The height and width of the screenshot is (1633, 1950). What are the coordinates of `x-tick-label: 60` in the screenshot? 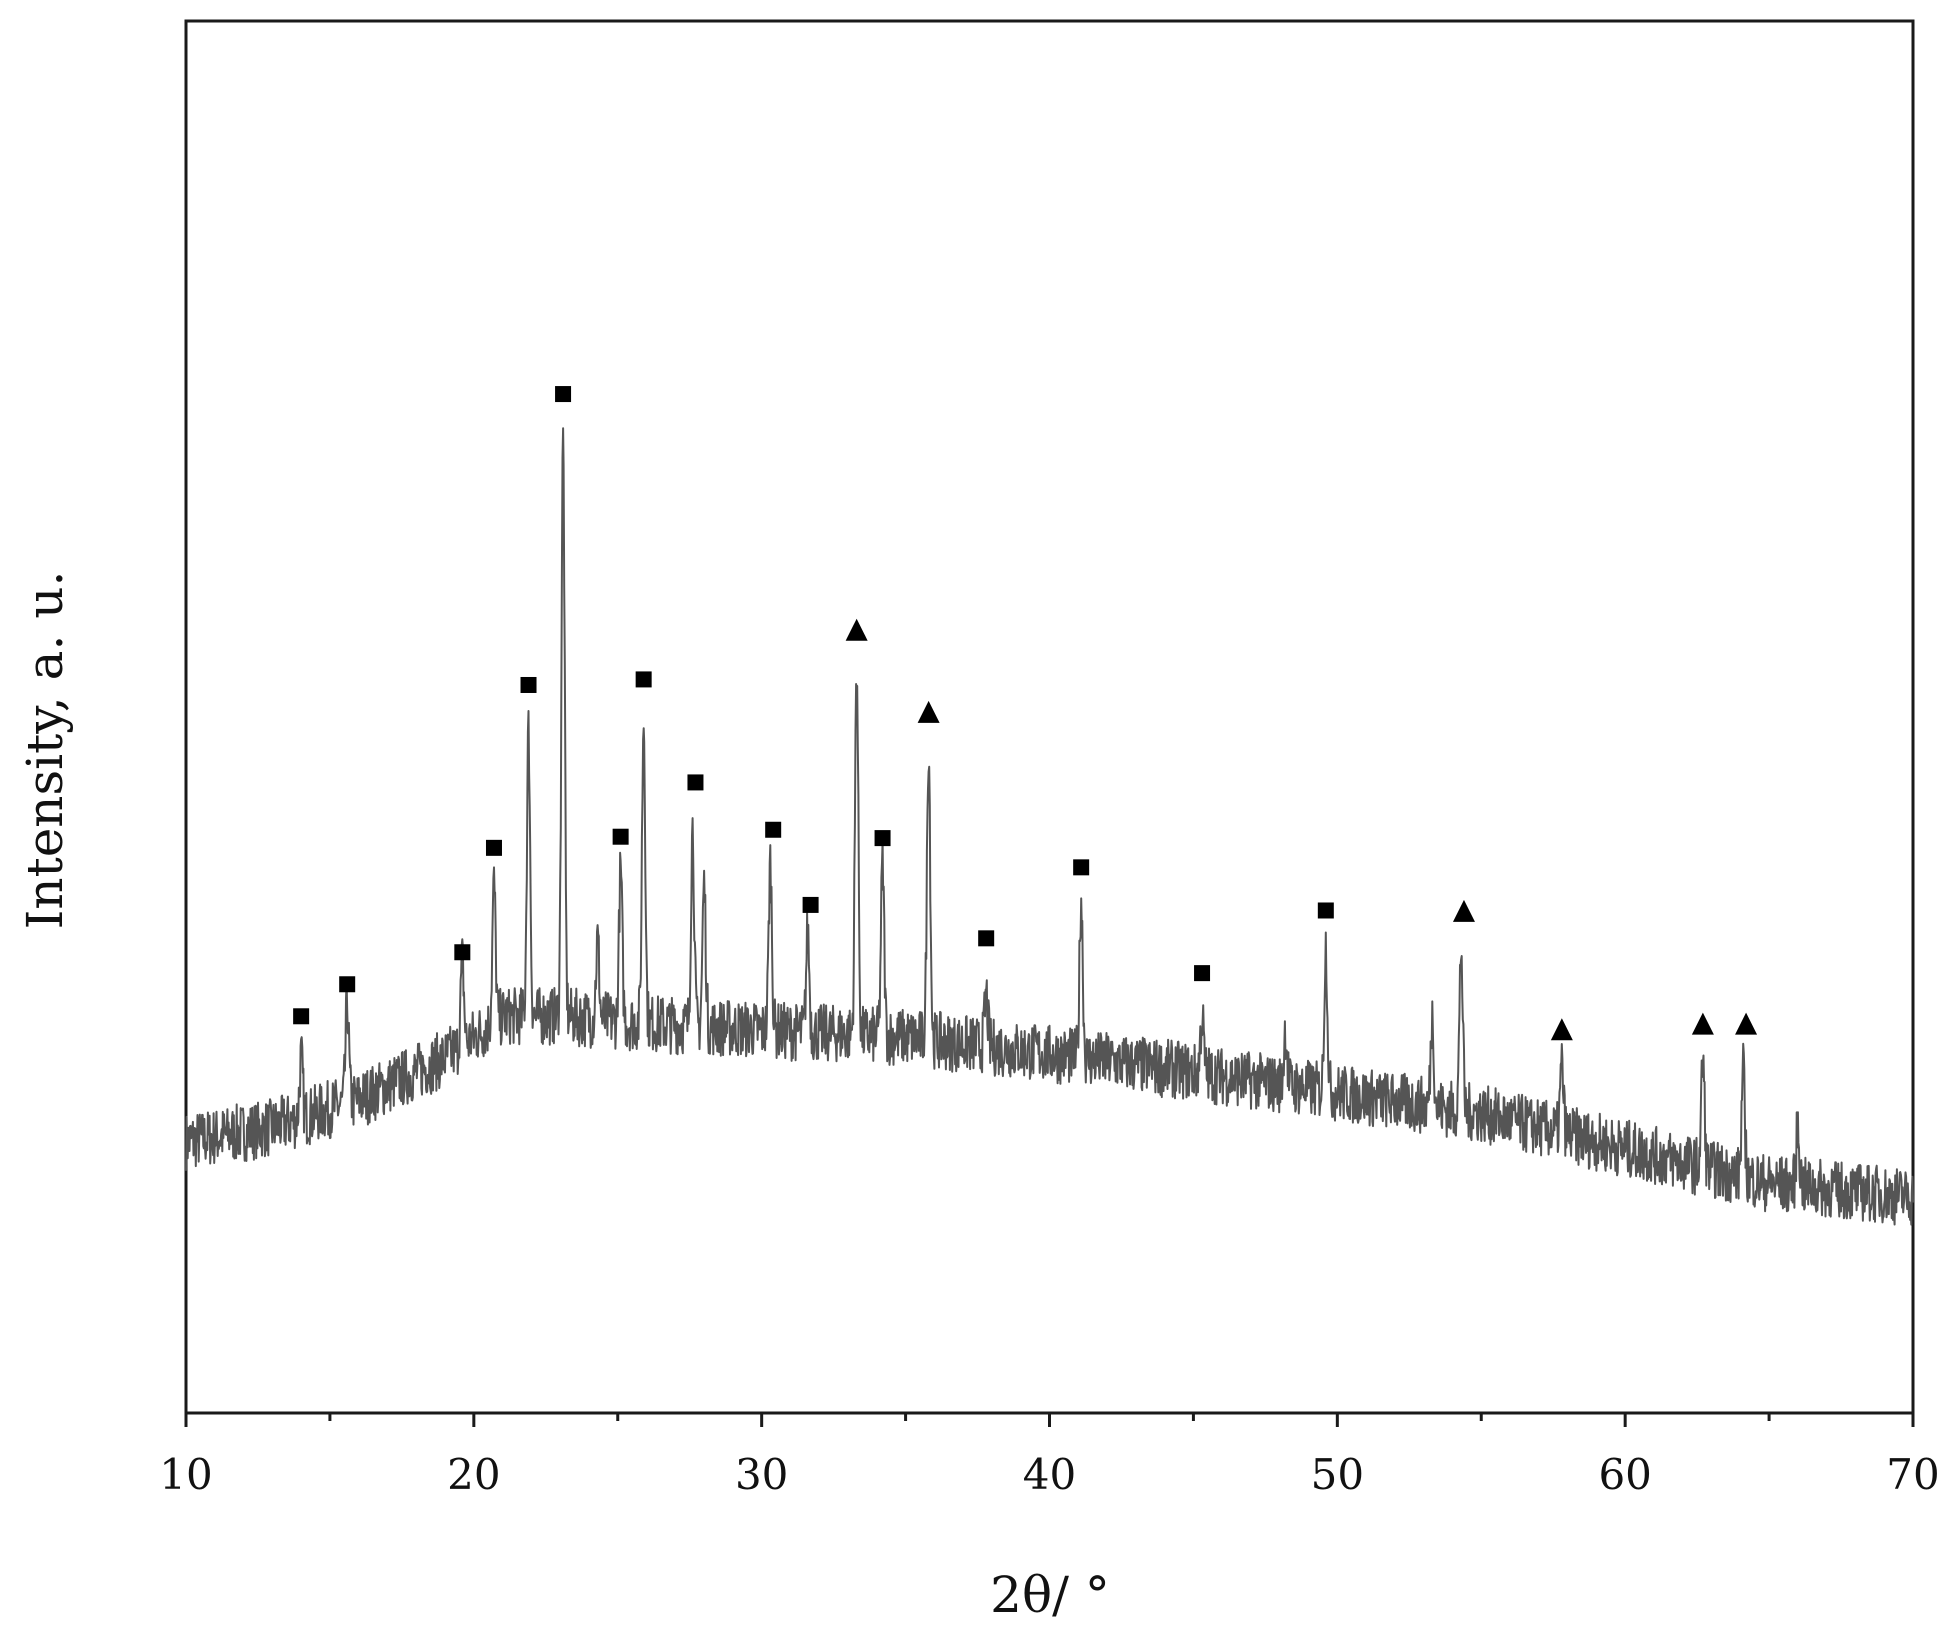 It's located at (1624, 1474).